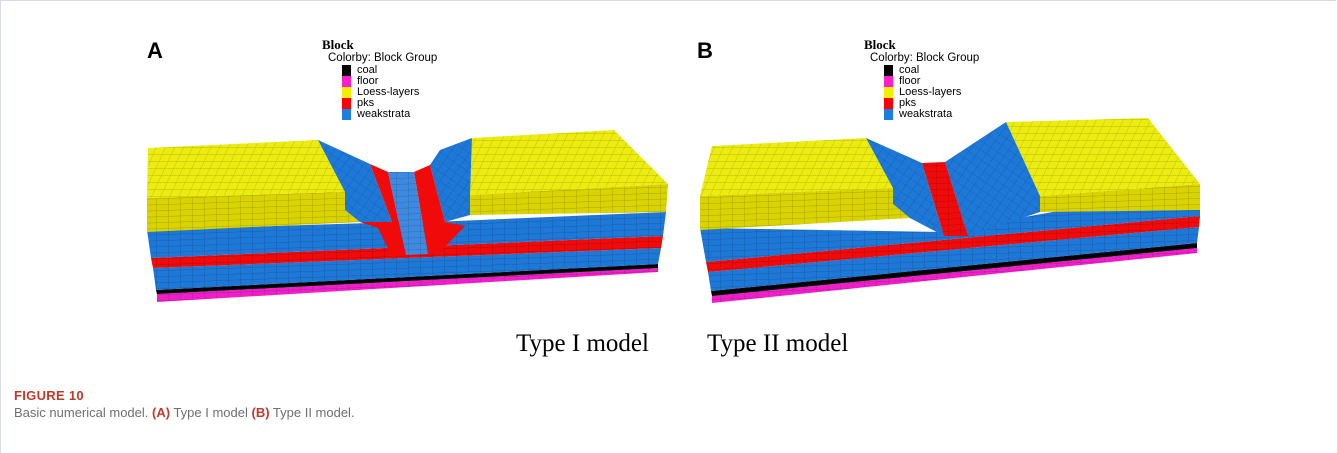  What do you see at coordinates (582, 343) in the screenshot?
I see `model-a-label: Type I model` at bounding box center [582, 343].